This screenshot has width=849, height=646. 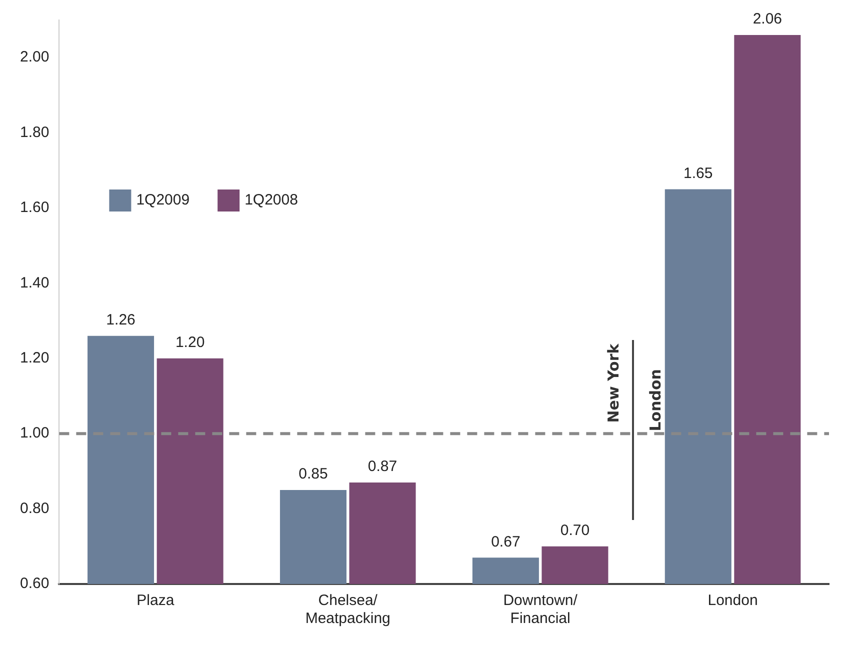 What do you see at coordinates (35, 207) in the screenshot?
I see `y-tick-label: 1.60` at bounding box center [35, 207].